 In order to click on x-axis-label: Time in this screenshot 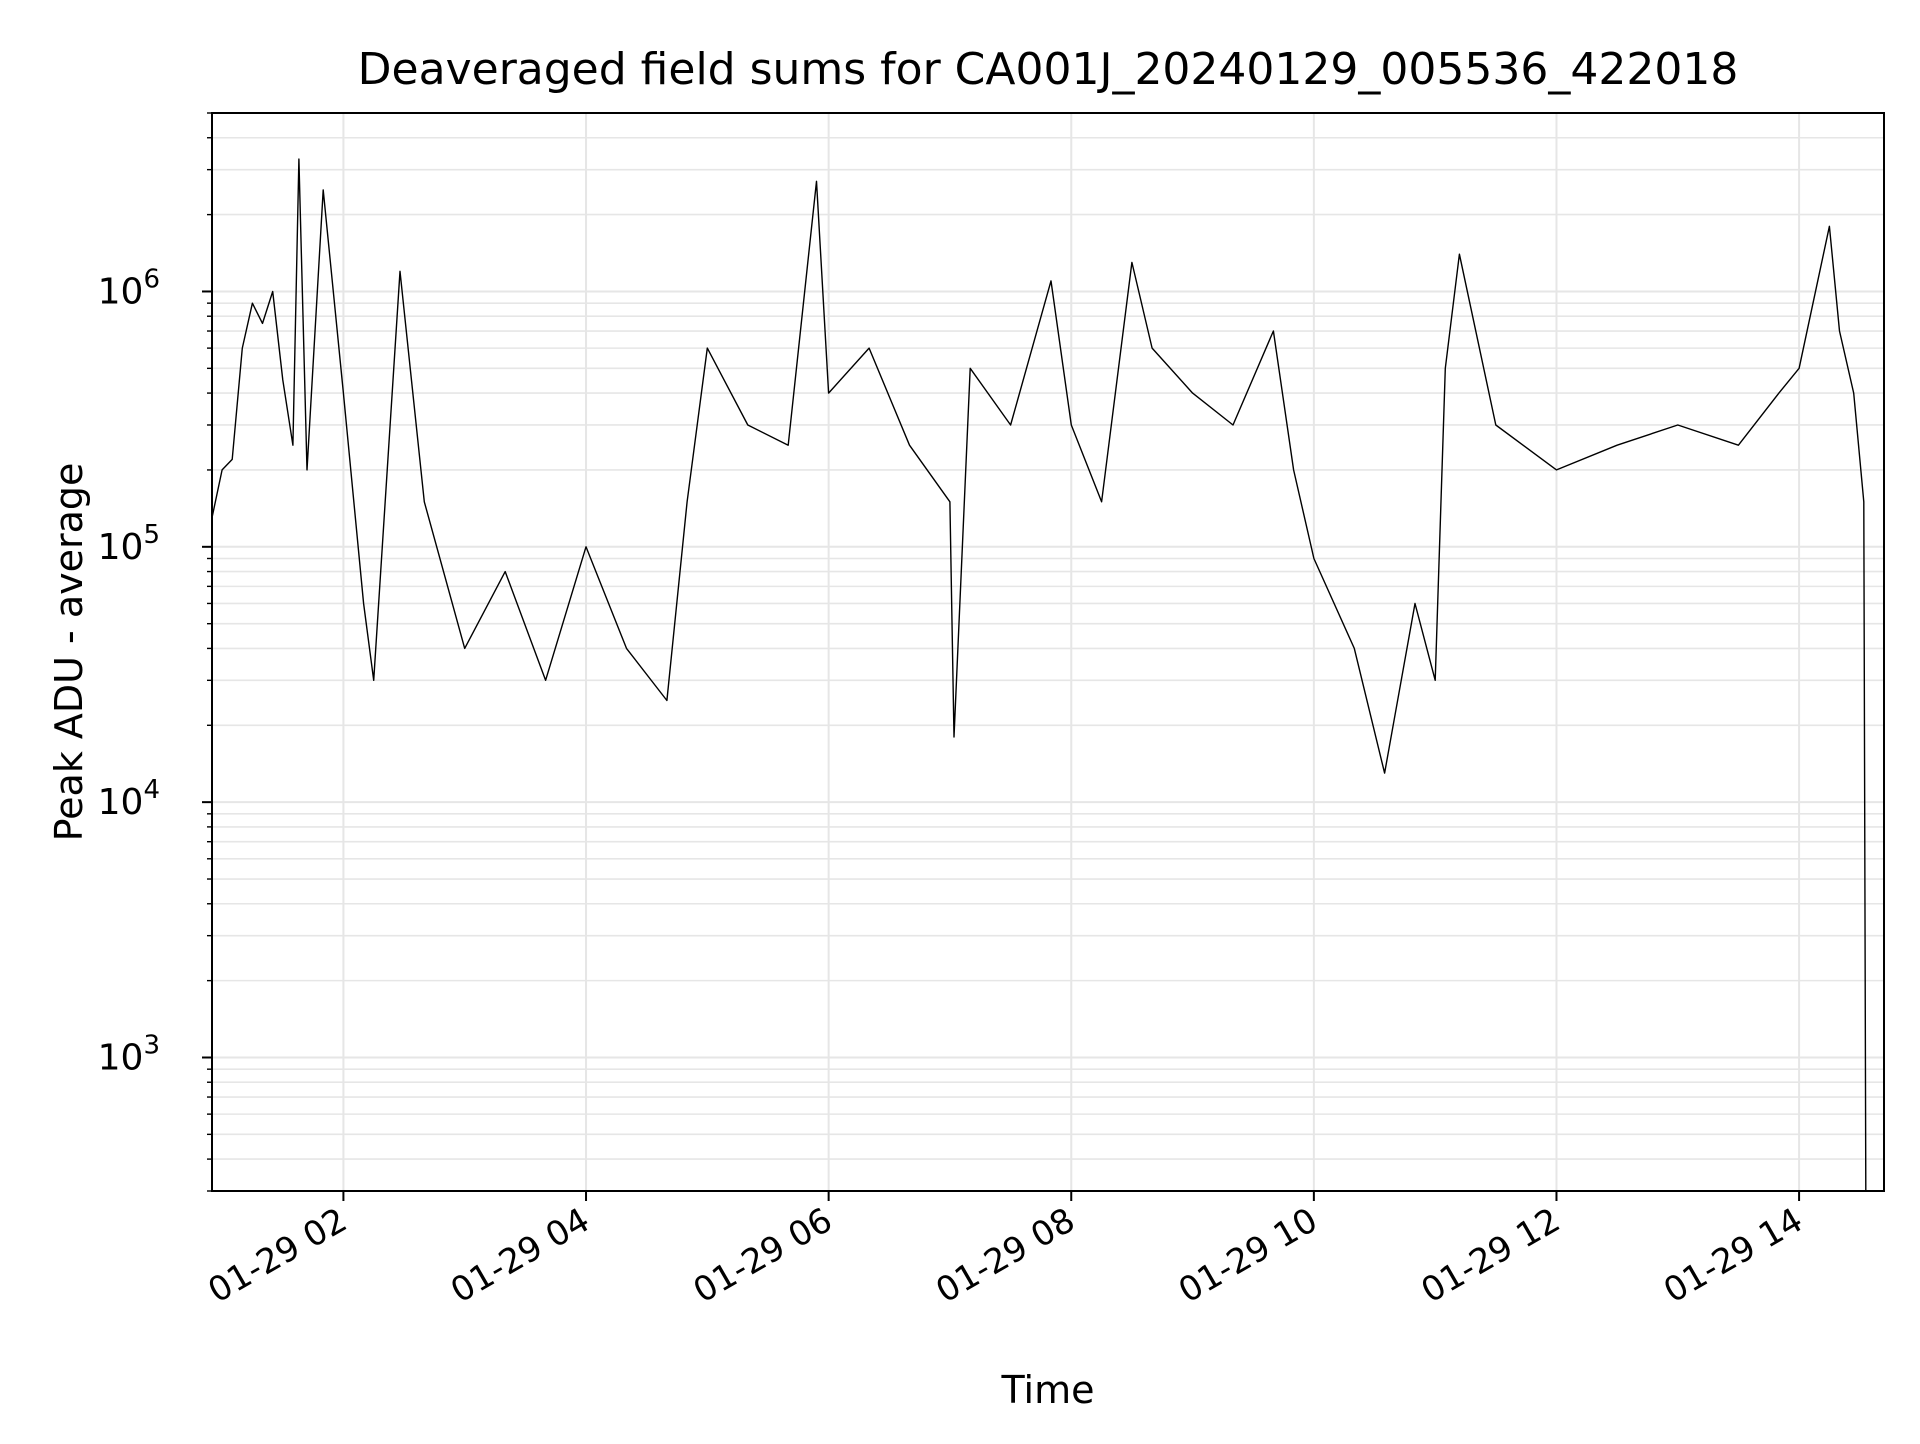, I will do `click(1048, 1390)`.